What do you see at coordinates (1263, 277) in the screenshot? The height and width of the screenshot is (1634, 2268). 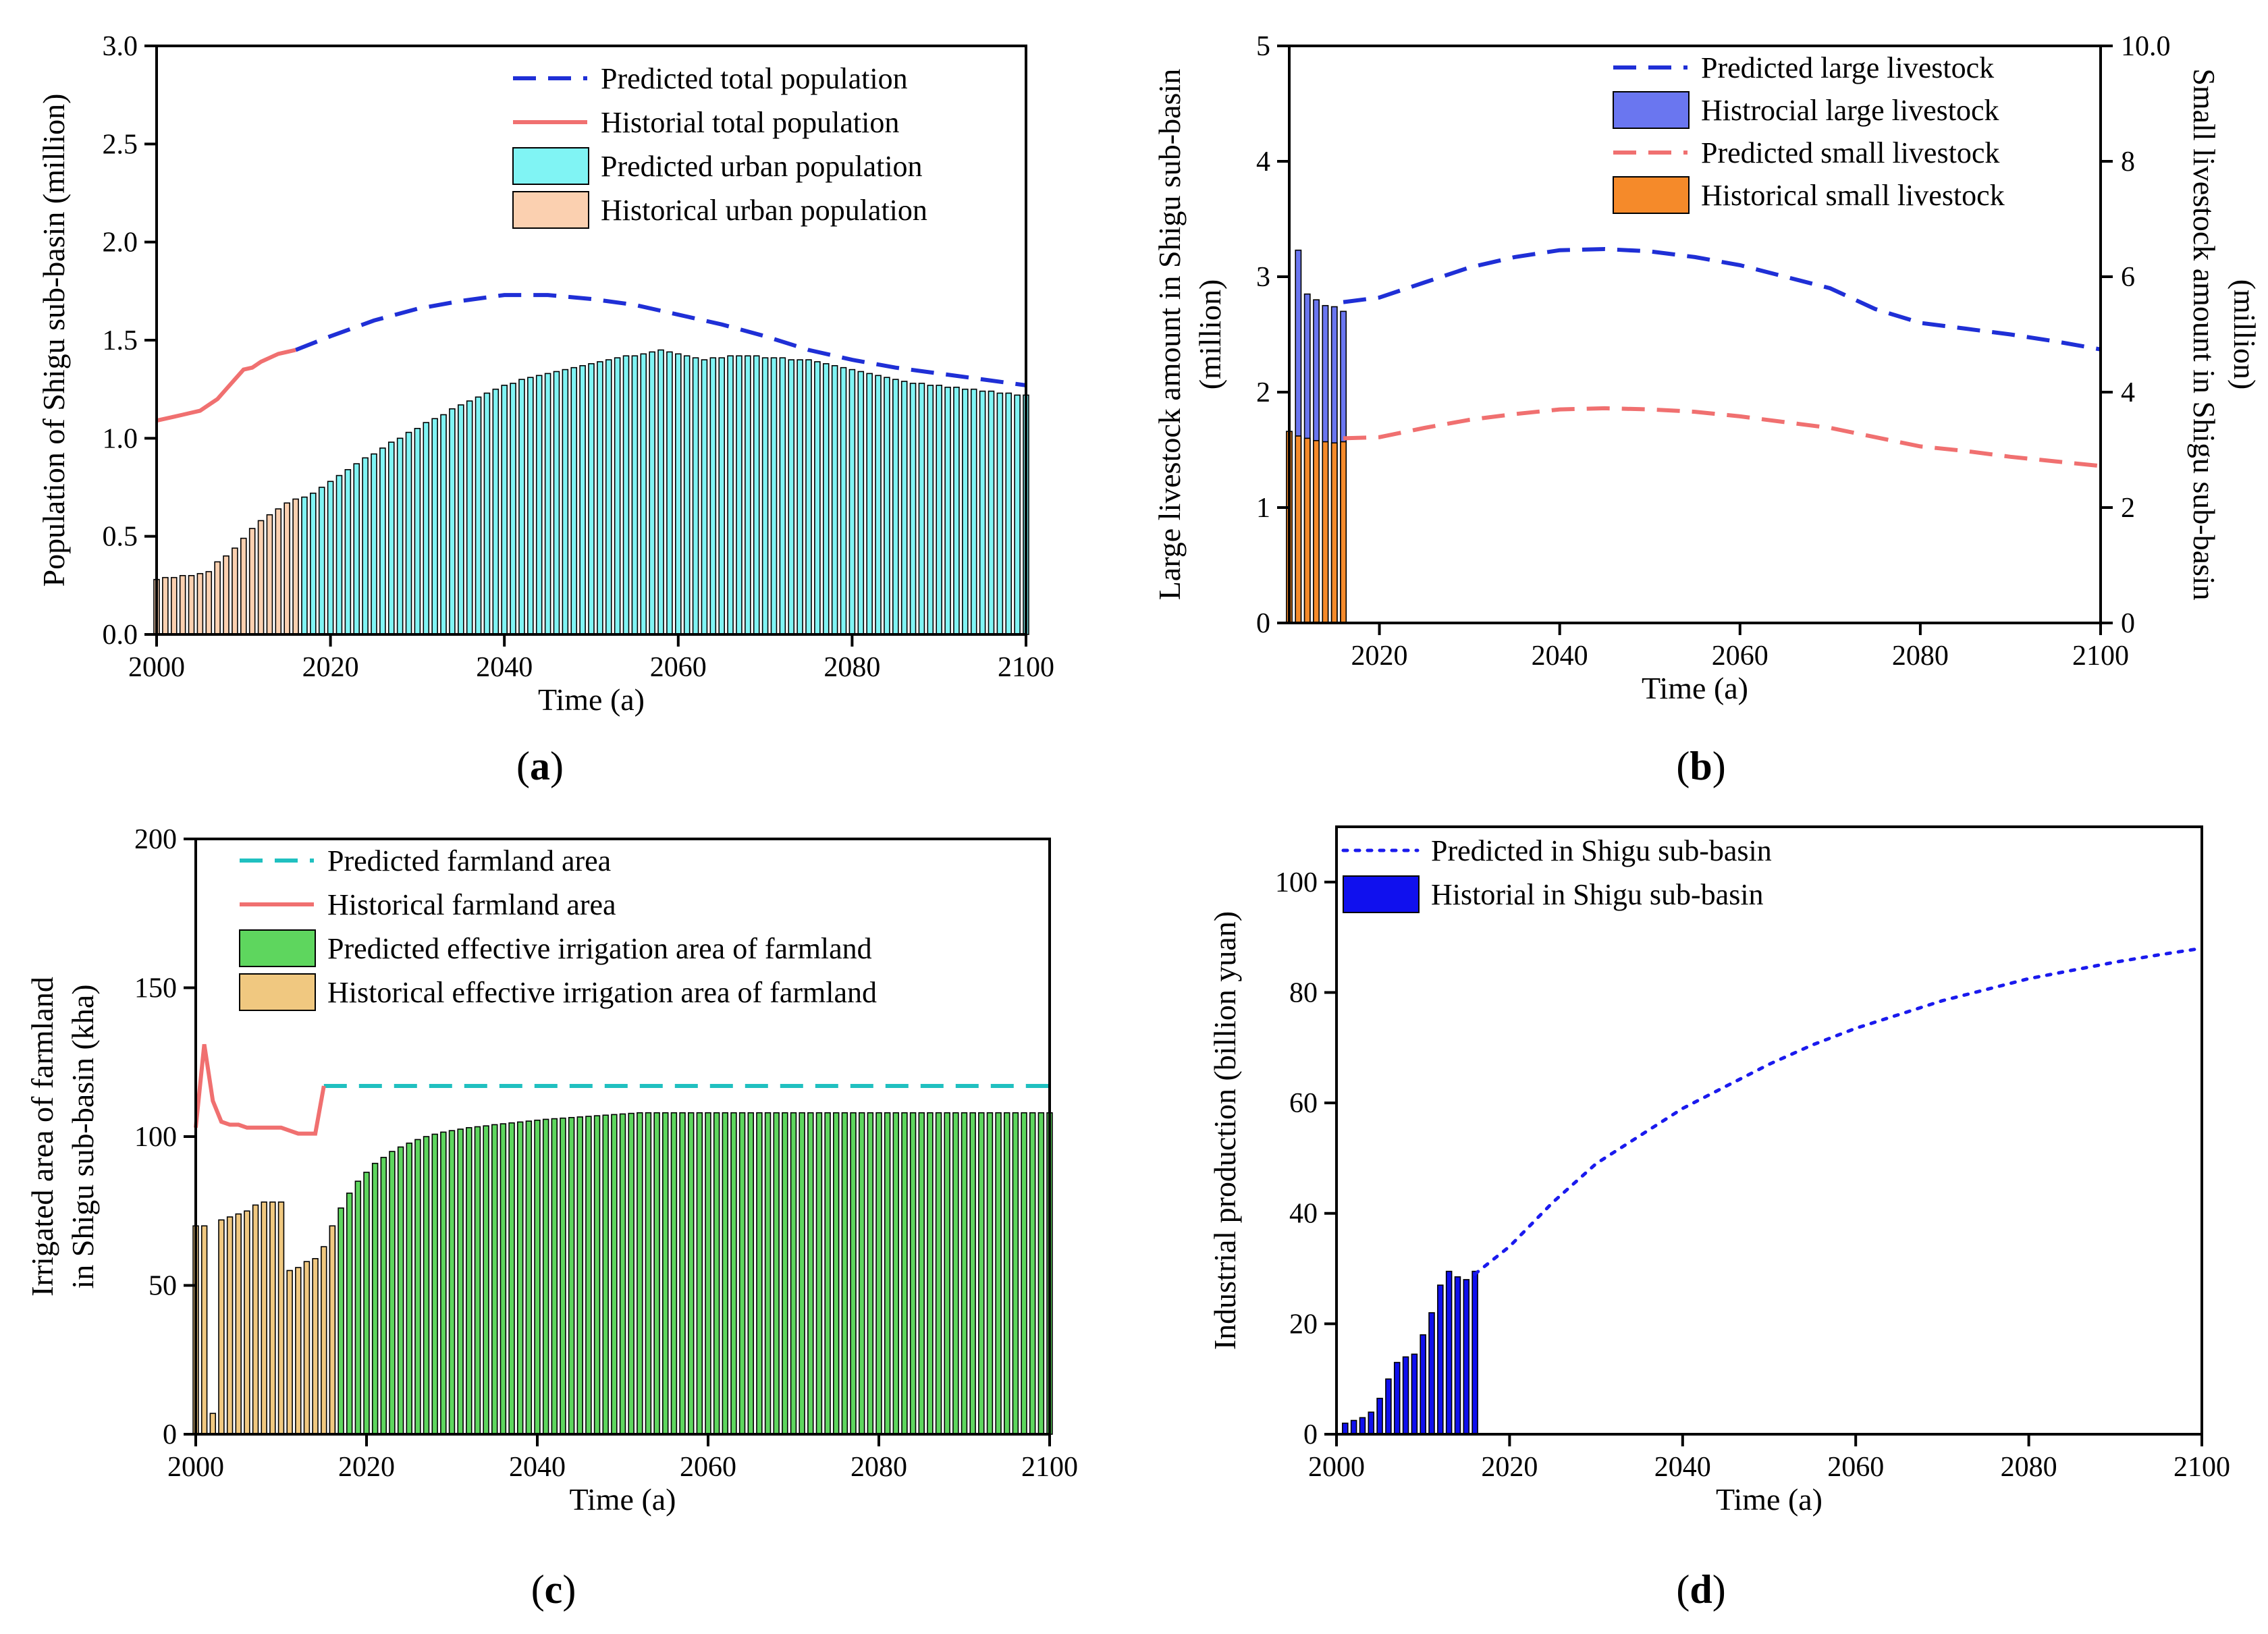 I see `y-tick-label: 3` at bounding box center [1263, 277].